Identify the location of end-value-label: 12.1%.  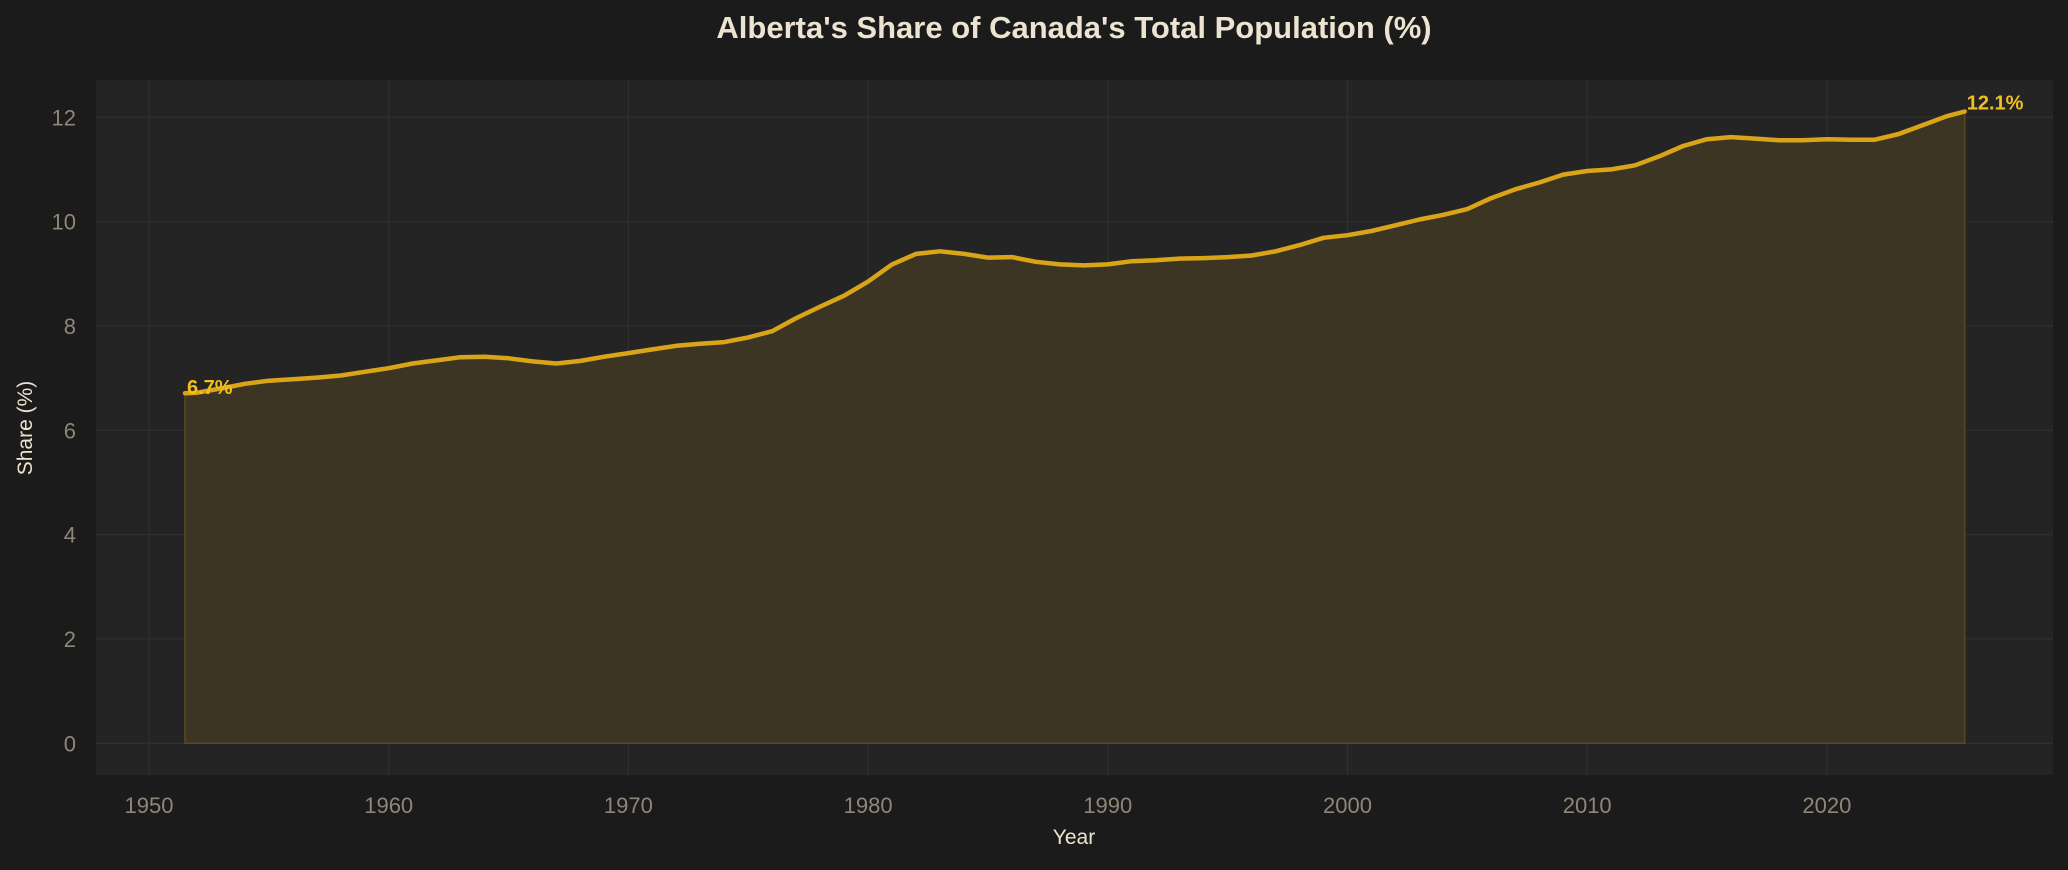
(1995, 104).